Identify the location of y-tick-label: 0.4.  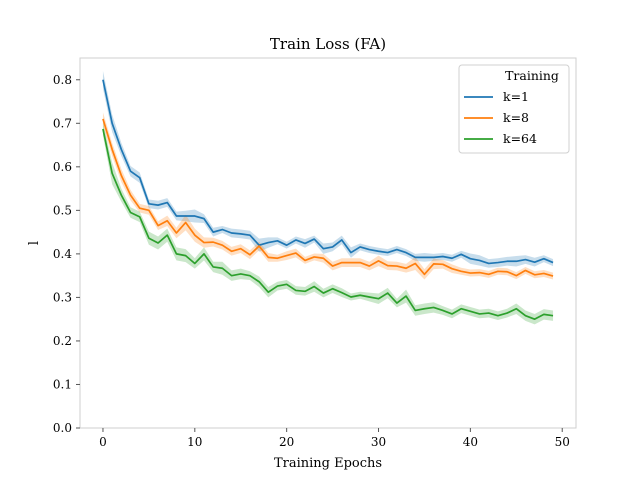
(62, 254).